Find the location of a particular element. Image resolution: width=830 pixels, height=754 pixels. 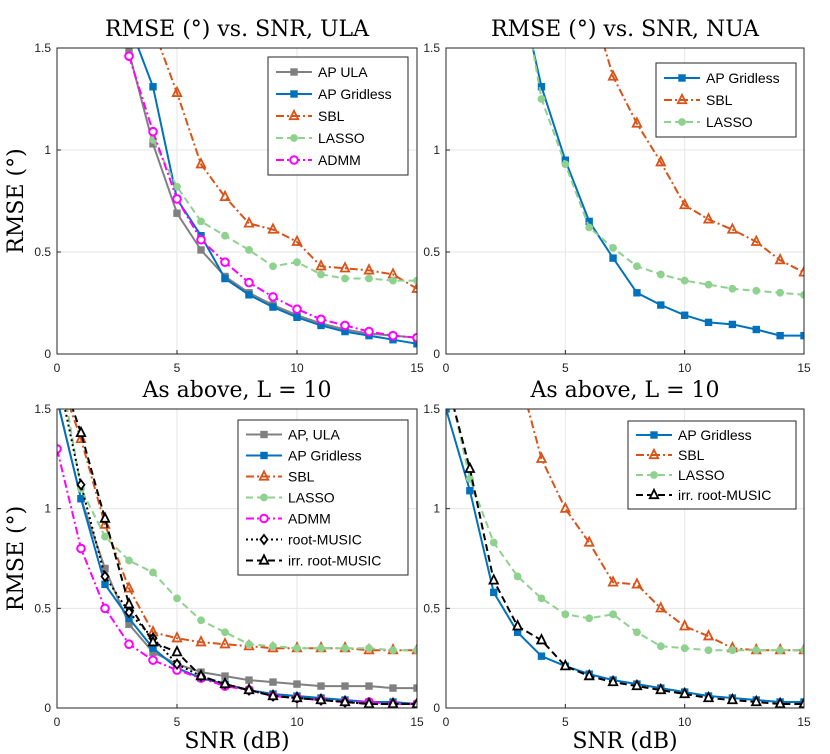

series-line-sbl is located at coordinates (703, 161).